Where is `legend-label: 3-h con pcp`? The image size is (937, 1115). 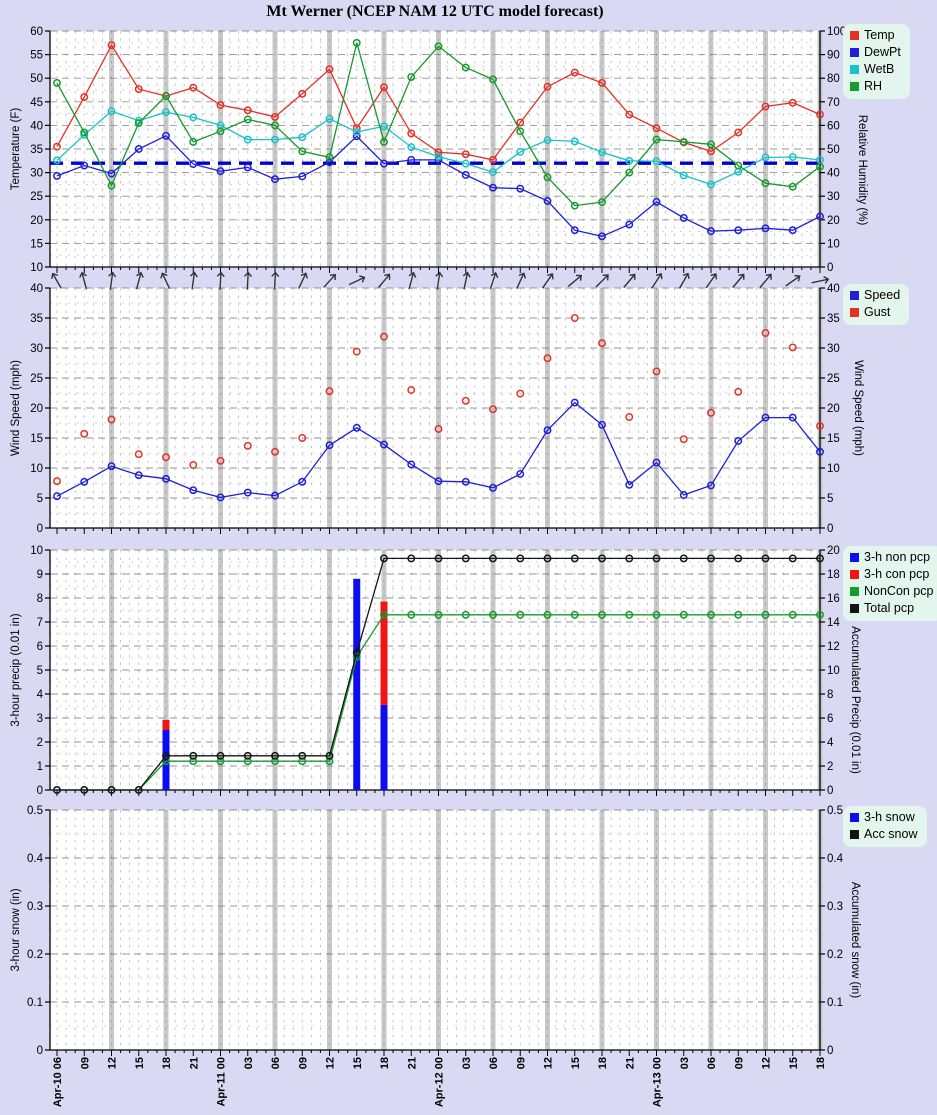 legend-label: 3-h con pcp is located at coordinates (897, 574).